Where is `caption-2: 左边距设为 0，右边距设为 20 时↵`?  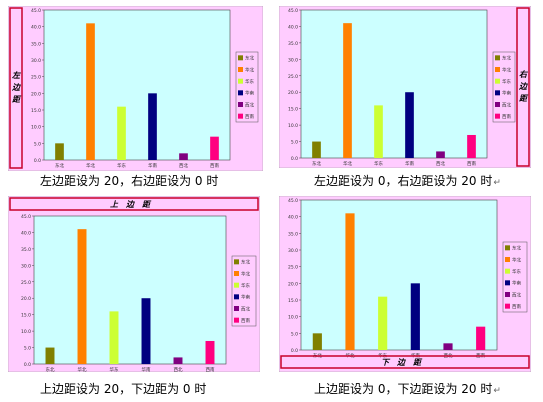 caption-2: 左边距设为 0，右边距设为 20 时↵ is located at coordinates (407, 182).